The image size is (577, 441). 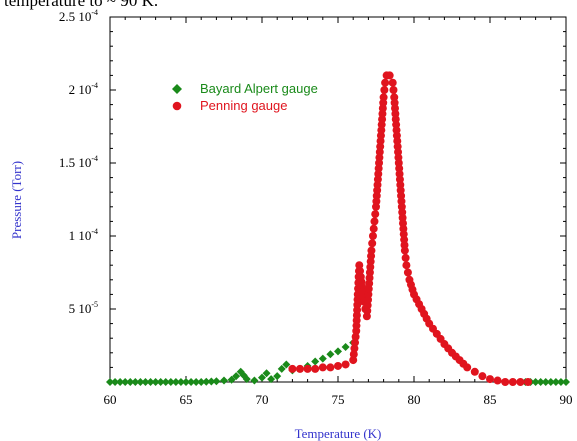 I want to click on y-tick-label: 1.5 10-4, so click(x=78, y=162).